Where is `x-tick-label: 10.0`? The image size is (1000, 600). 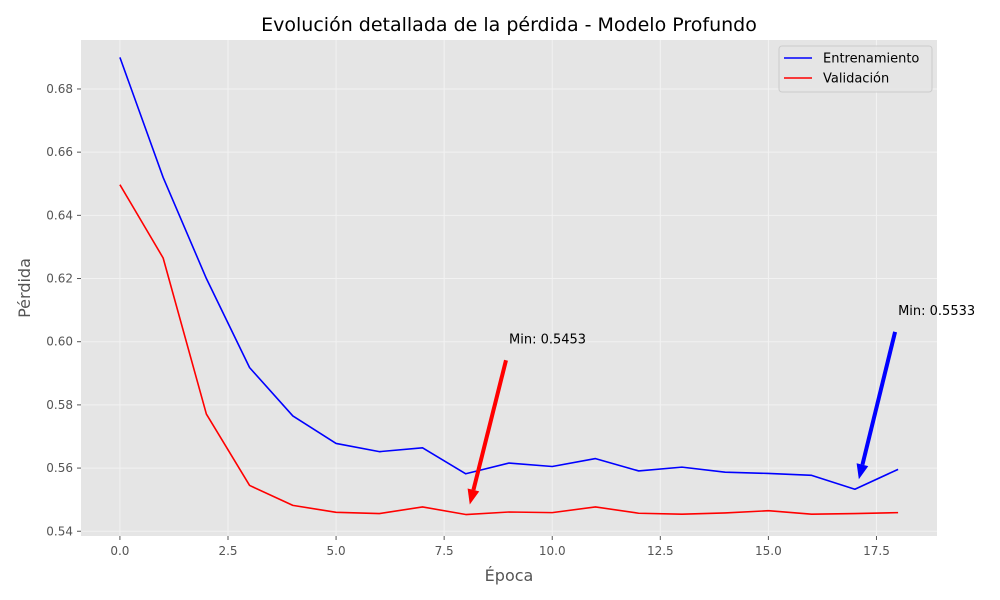 x-tick-label: 10.0 is located at coordinates (552, 551).